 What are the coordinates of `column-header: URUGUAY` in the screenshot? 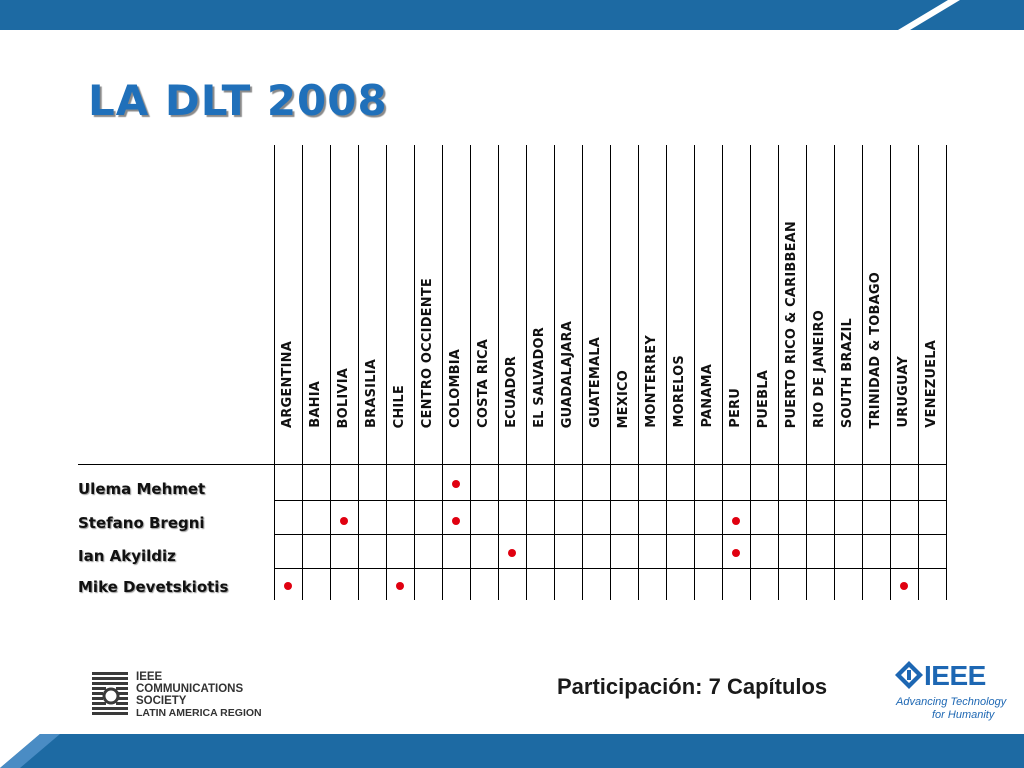 It's located at (903, 392).